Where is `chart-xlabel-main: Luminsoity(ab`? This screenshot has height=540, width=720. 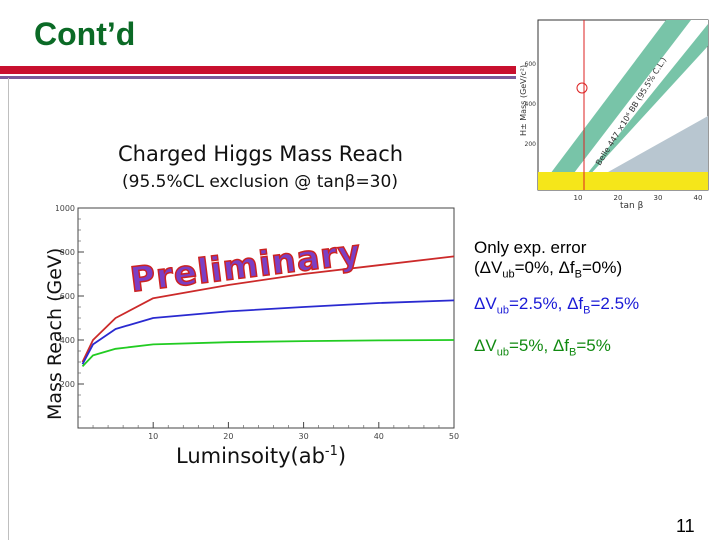
chart-xlabel-main: Luminsoity(ab is located at coordinates (250, 456).